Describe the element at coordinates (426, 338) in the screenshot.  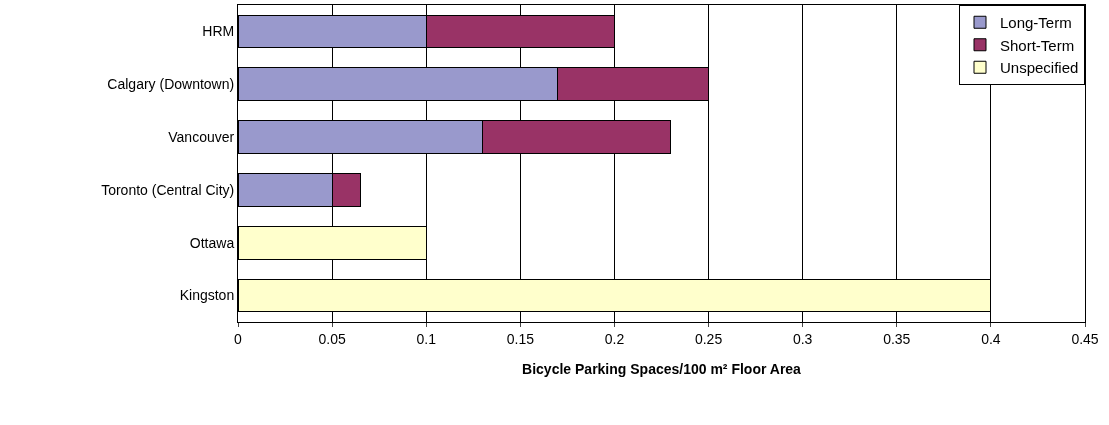
I see `x-tick-label: 0.1` at that location.